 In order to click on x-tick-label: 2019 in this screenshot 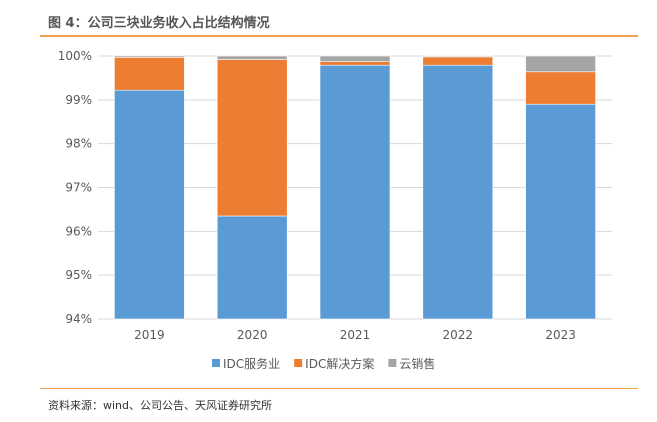, I will do `click(149, 335)`.